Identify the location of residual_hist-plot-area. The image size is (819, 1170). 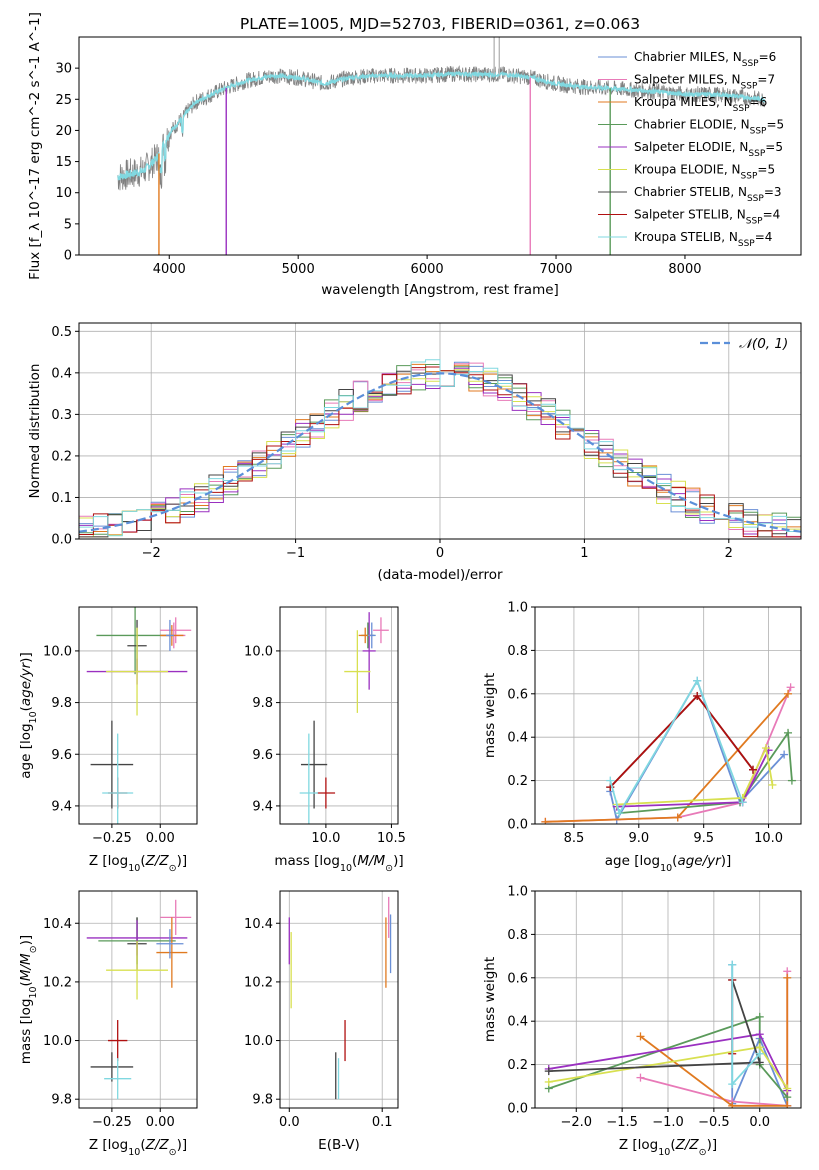
(440, 448).